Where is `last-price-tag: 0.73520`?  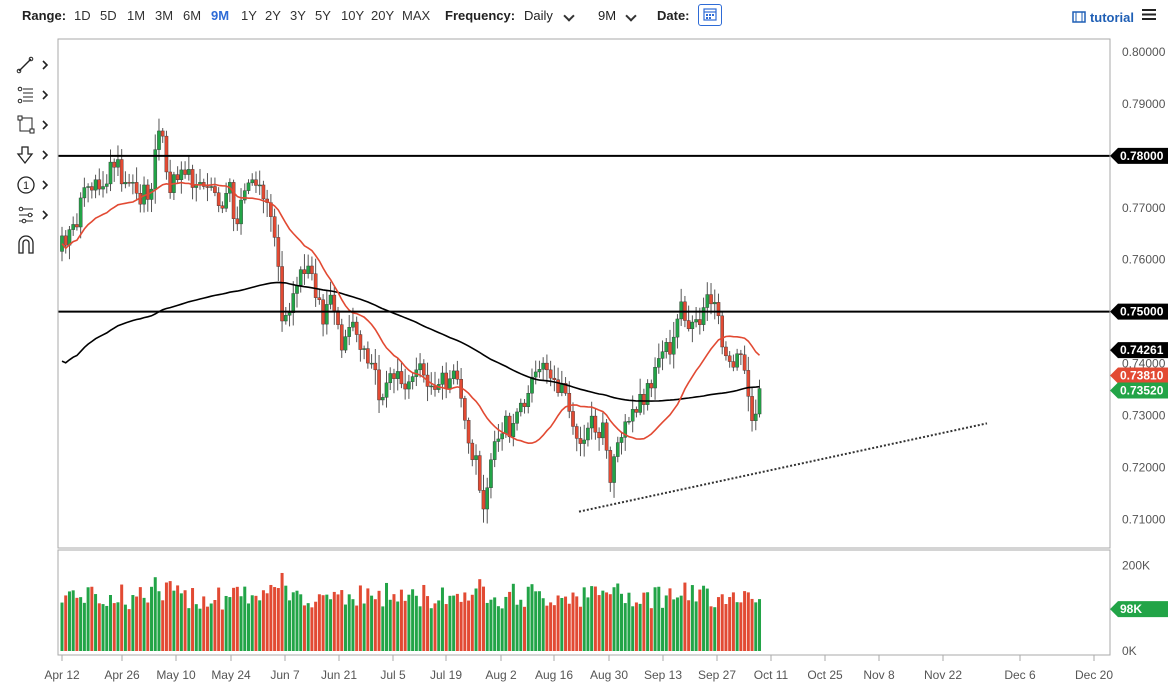
last-price-tag: 0.73520 is located at coordinates (1139, 390).